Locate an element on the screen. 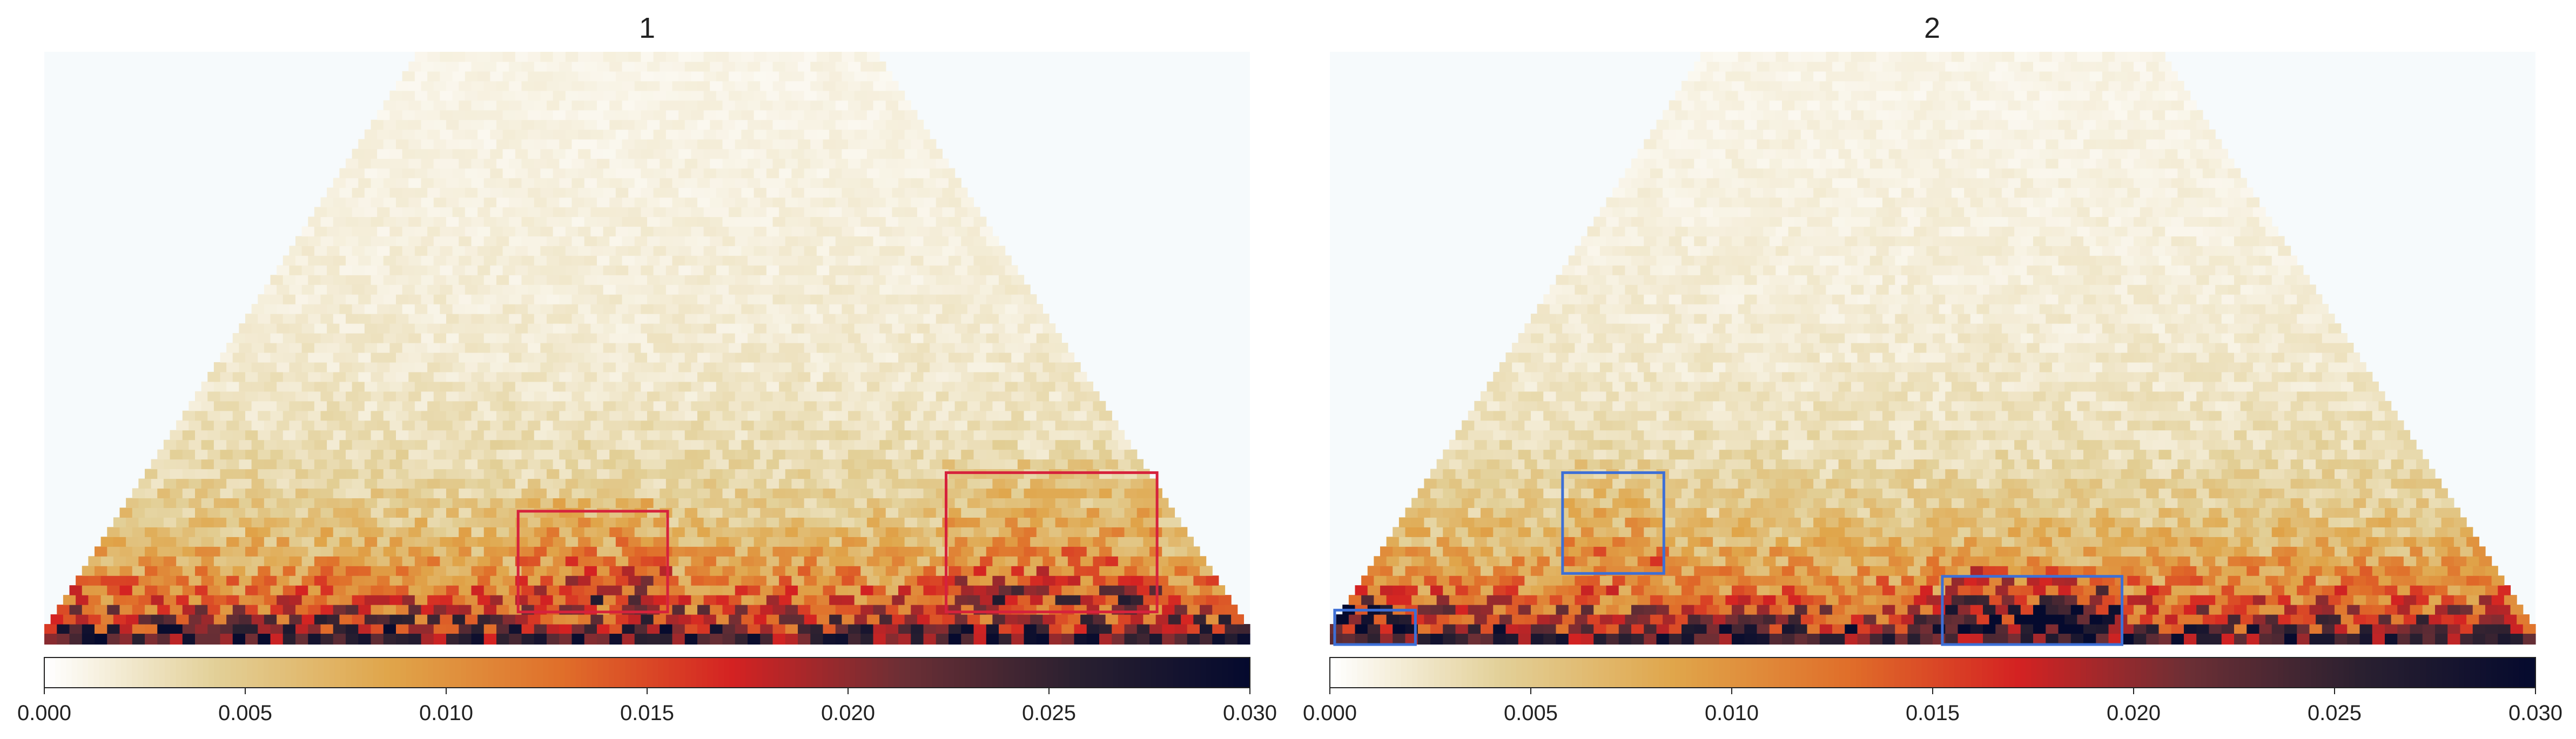 This screenshot has height=739, width=2576. colorbar-tick-label: 0.030 is located at coordinates (1250, 713).